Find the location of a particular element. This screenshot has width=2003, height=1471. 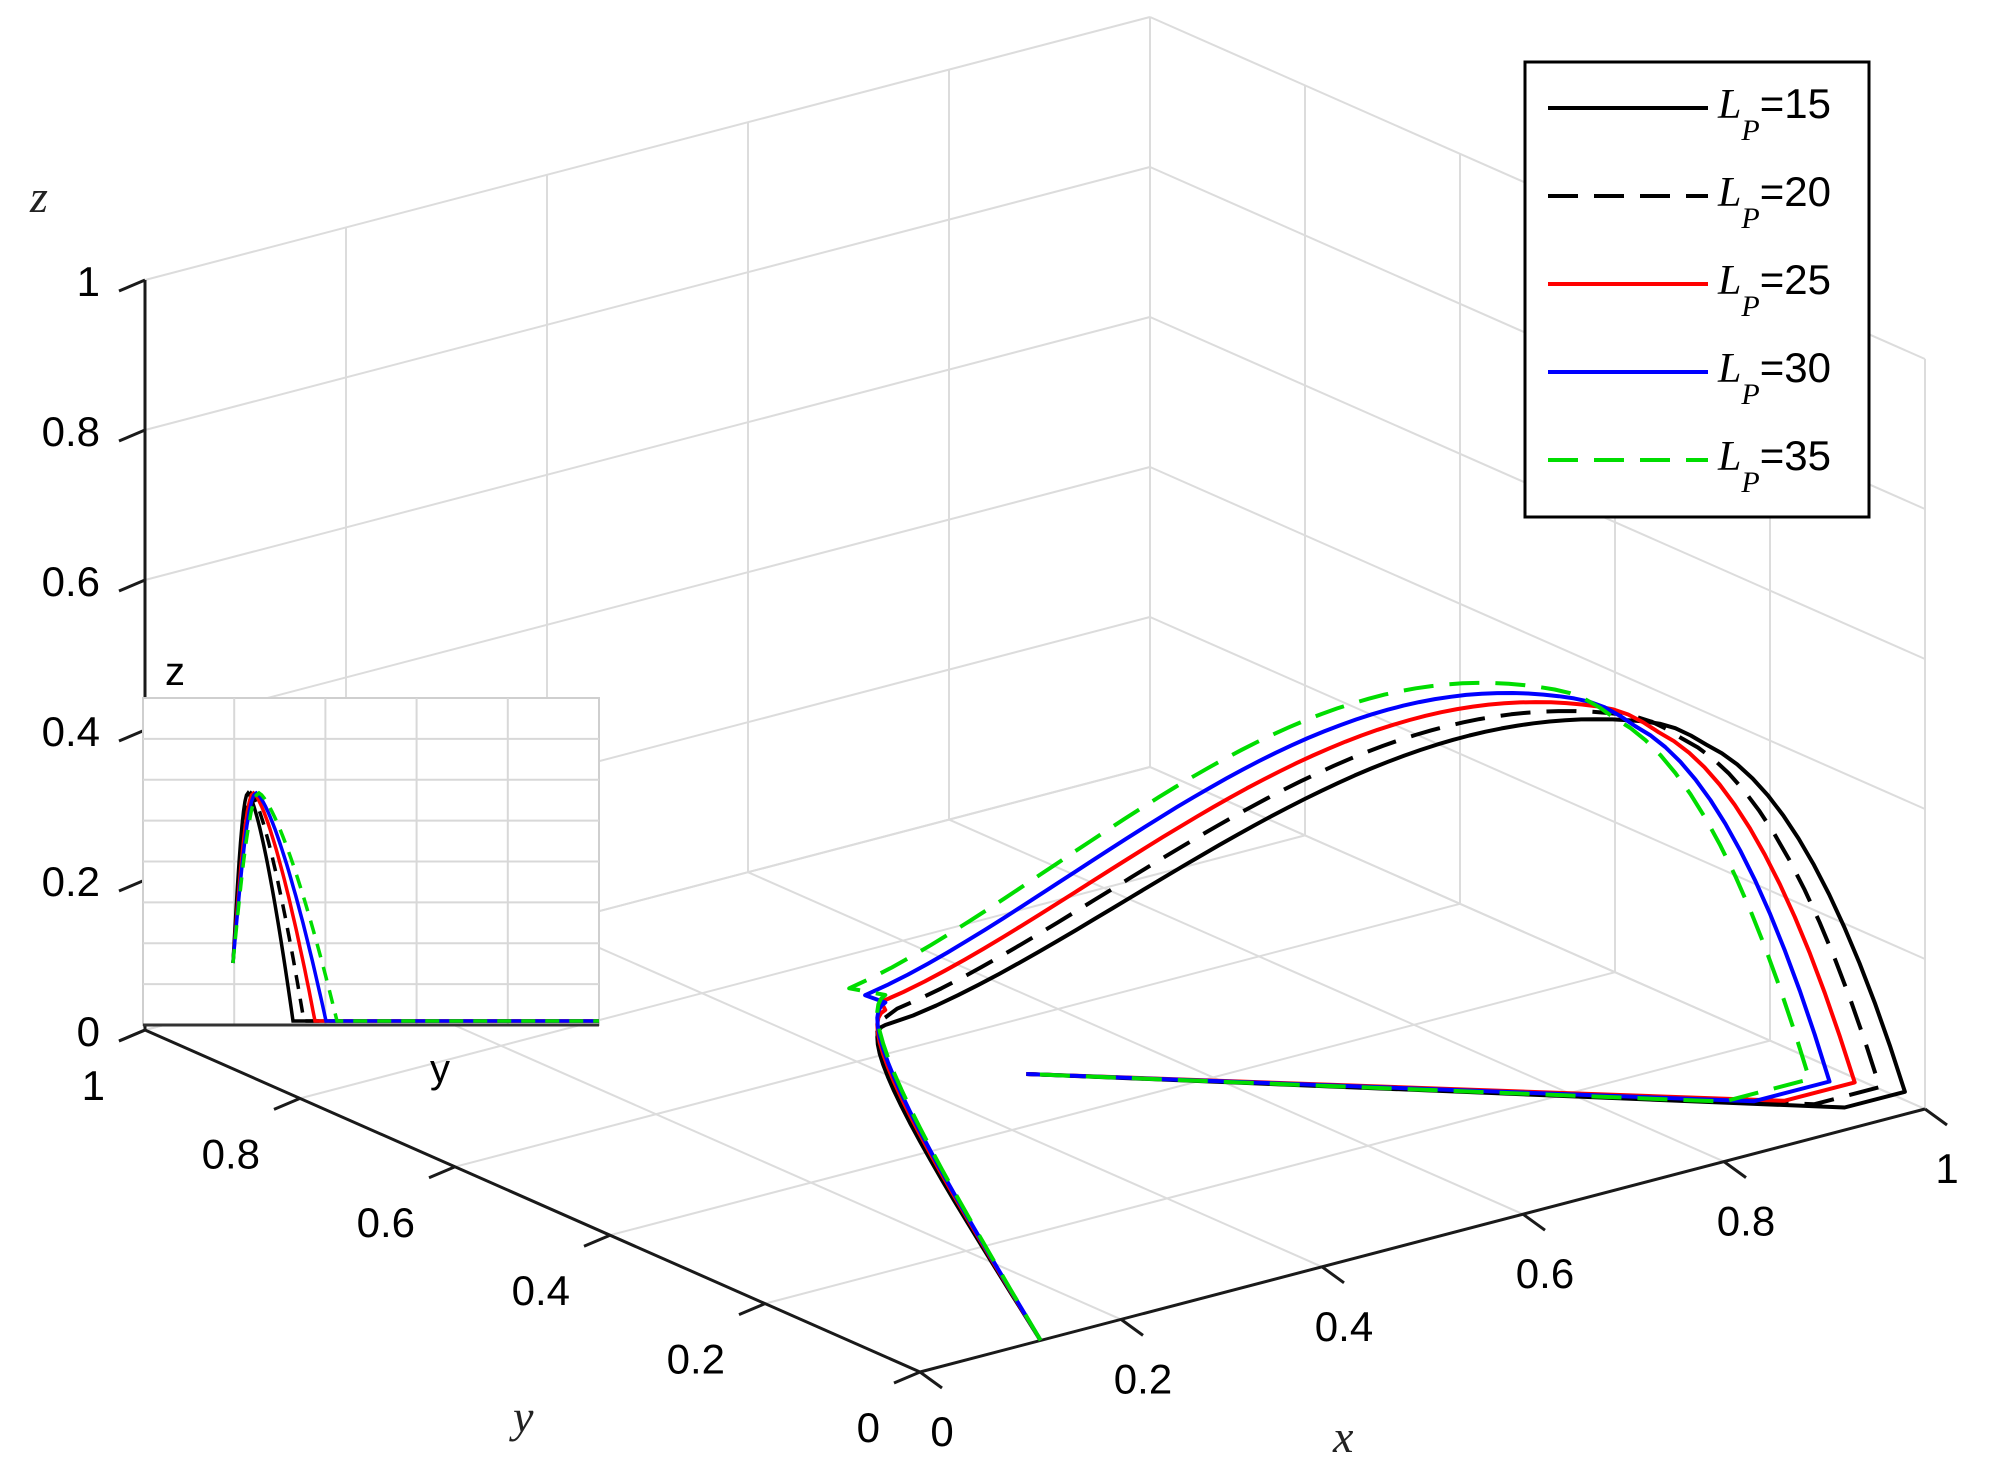

x-tick-label: 0 is located at coordinates (941, 1431).